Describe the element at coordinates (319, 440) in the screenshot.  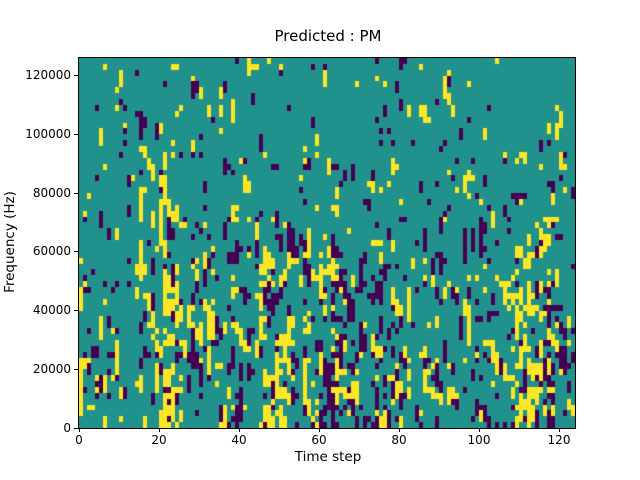
I see `x-tick-label: 60` at that location.